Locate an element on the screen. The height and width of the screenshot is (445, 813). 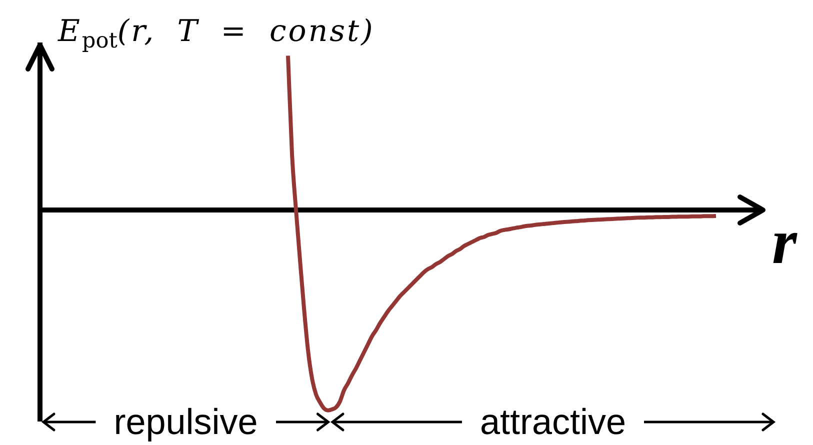
y-axis-title: E$_{pot}$(r, T = const) is located at coordinates (216, 34).